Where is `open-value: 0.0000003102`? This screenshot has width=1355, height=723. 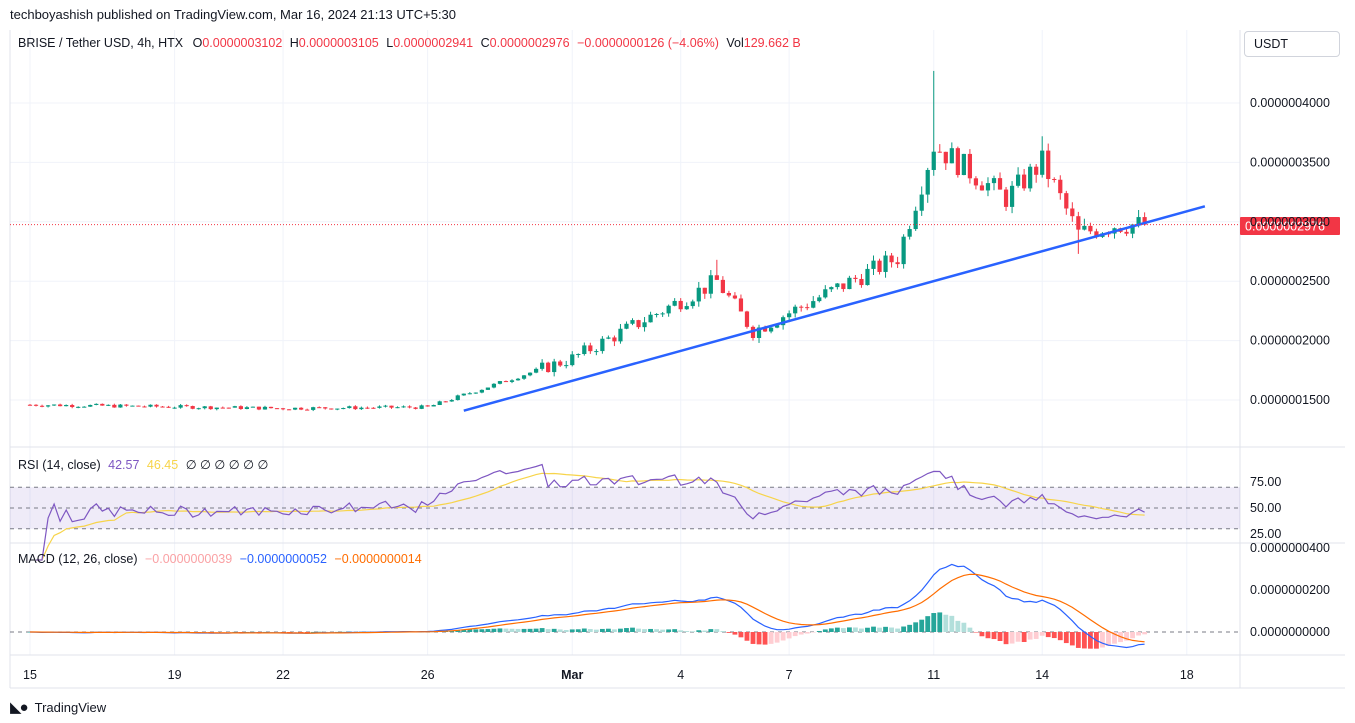
open-value: 0.0000003102 is located at coordinates (242, 43).